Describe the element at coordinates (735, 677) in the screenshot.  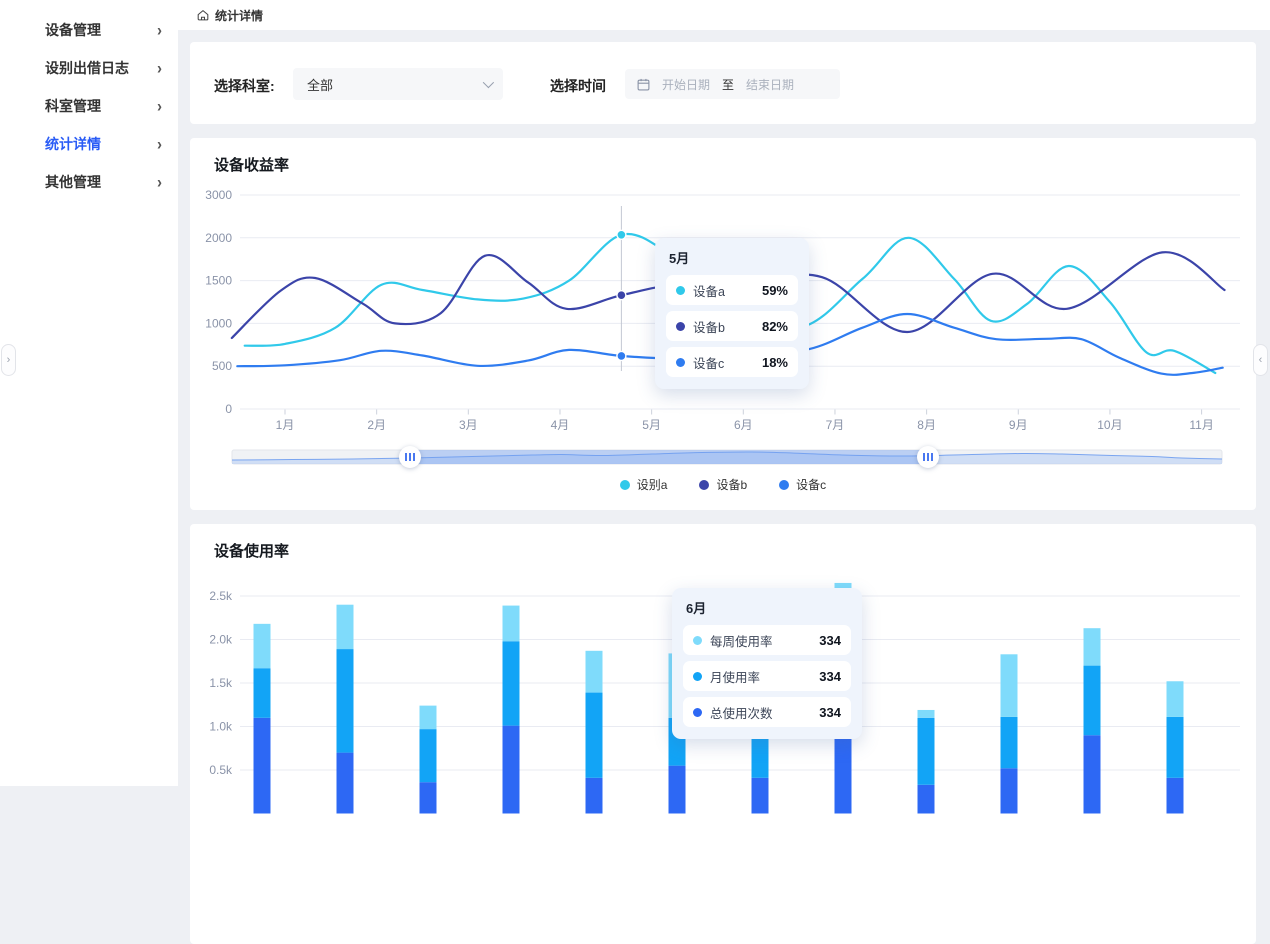
I see `tooltip-series-name: 月使用率` at that location.